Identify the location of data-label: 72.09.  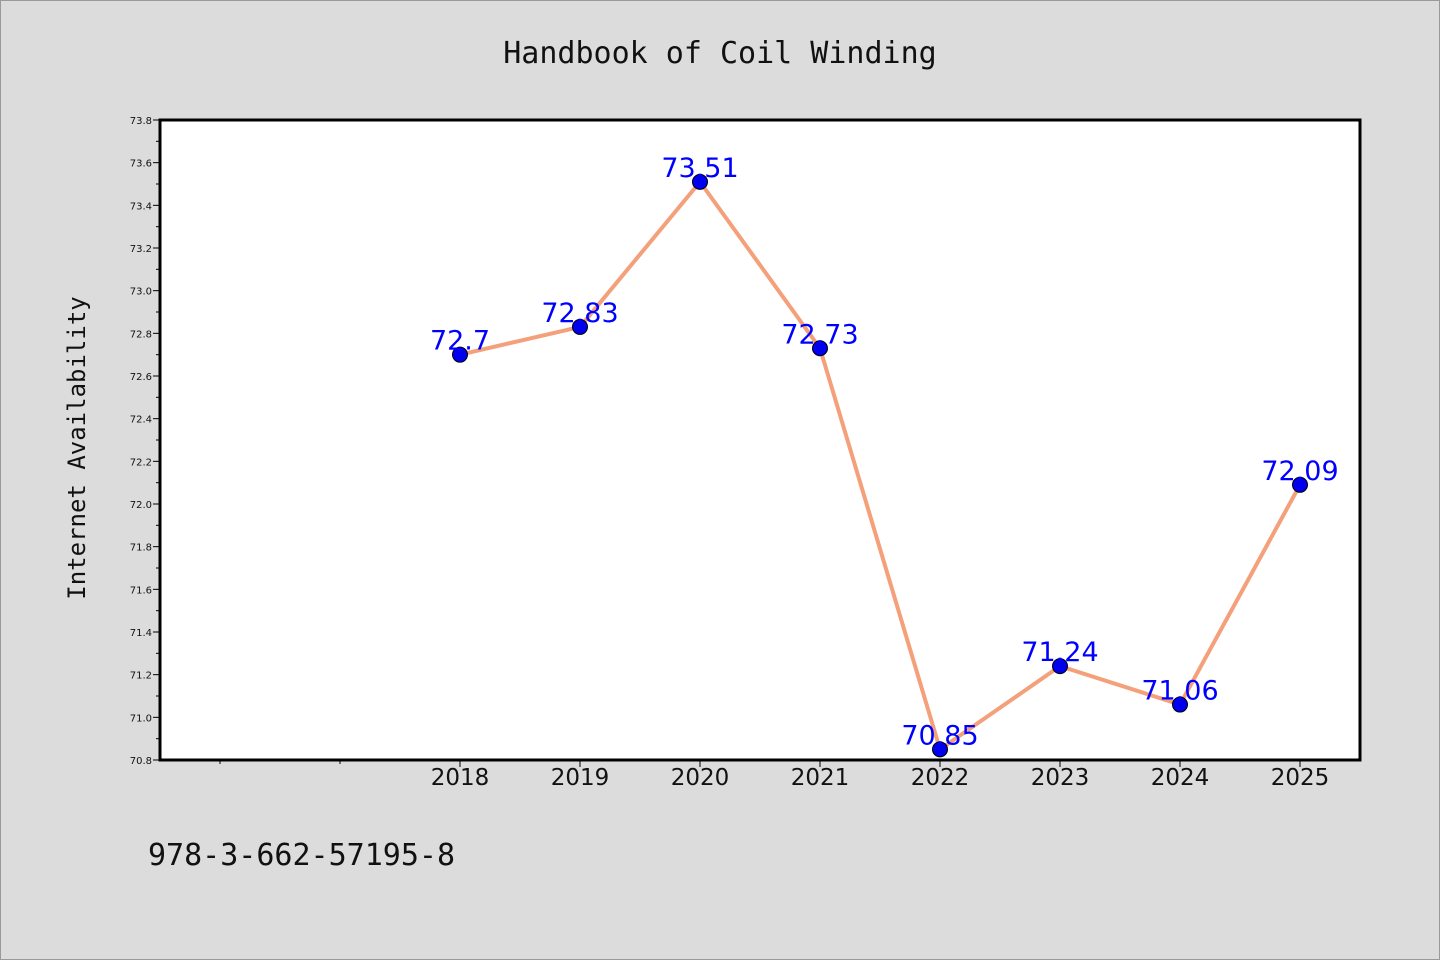
(1299, 471).